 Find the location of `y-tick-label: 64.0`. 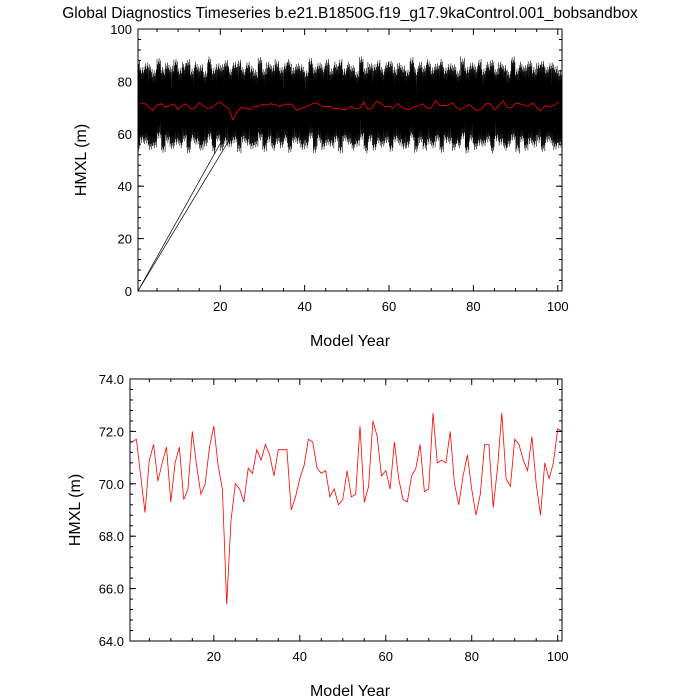

y-tick-label: 64.0 is located at coordinates (111, 641).